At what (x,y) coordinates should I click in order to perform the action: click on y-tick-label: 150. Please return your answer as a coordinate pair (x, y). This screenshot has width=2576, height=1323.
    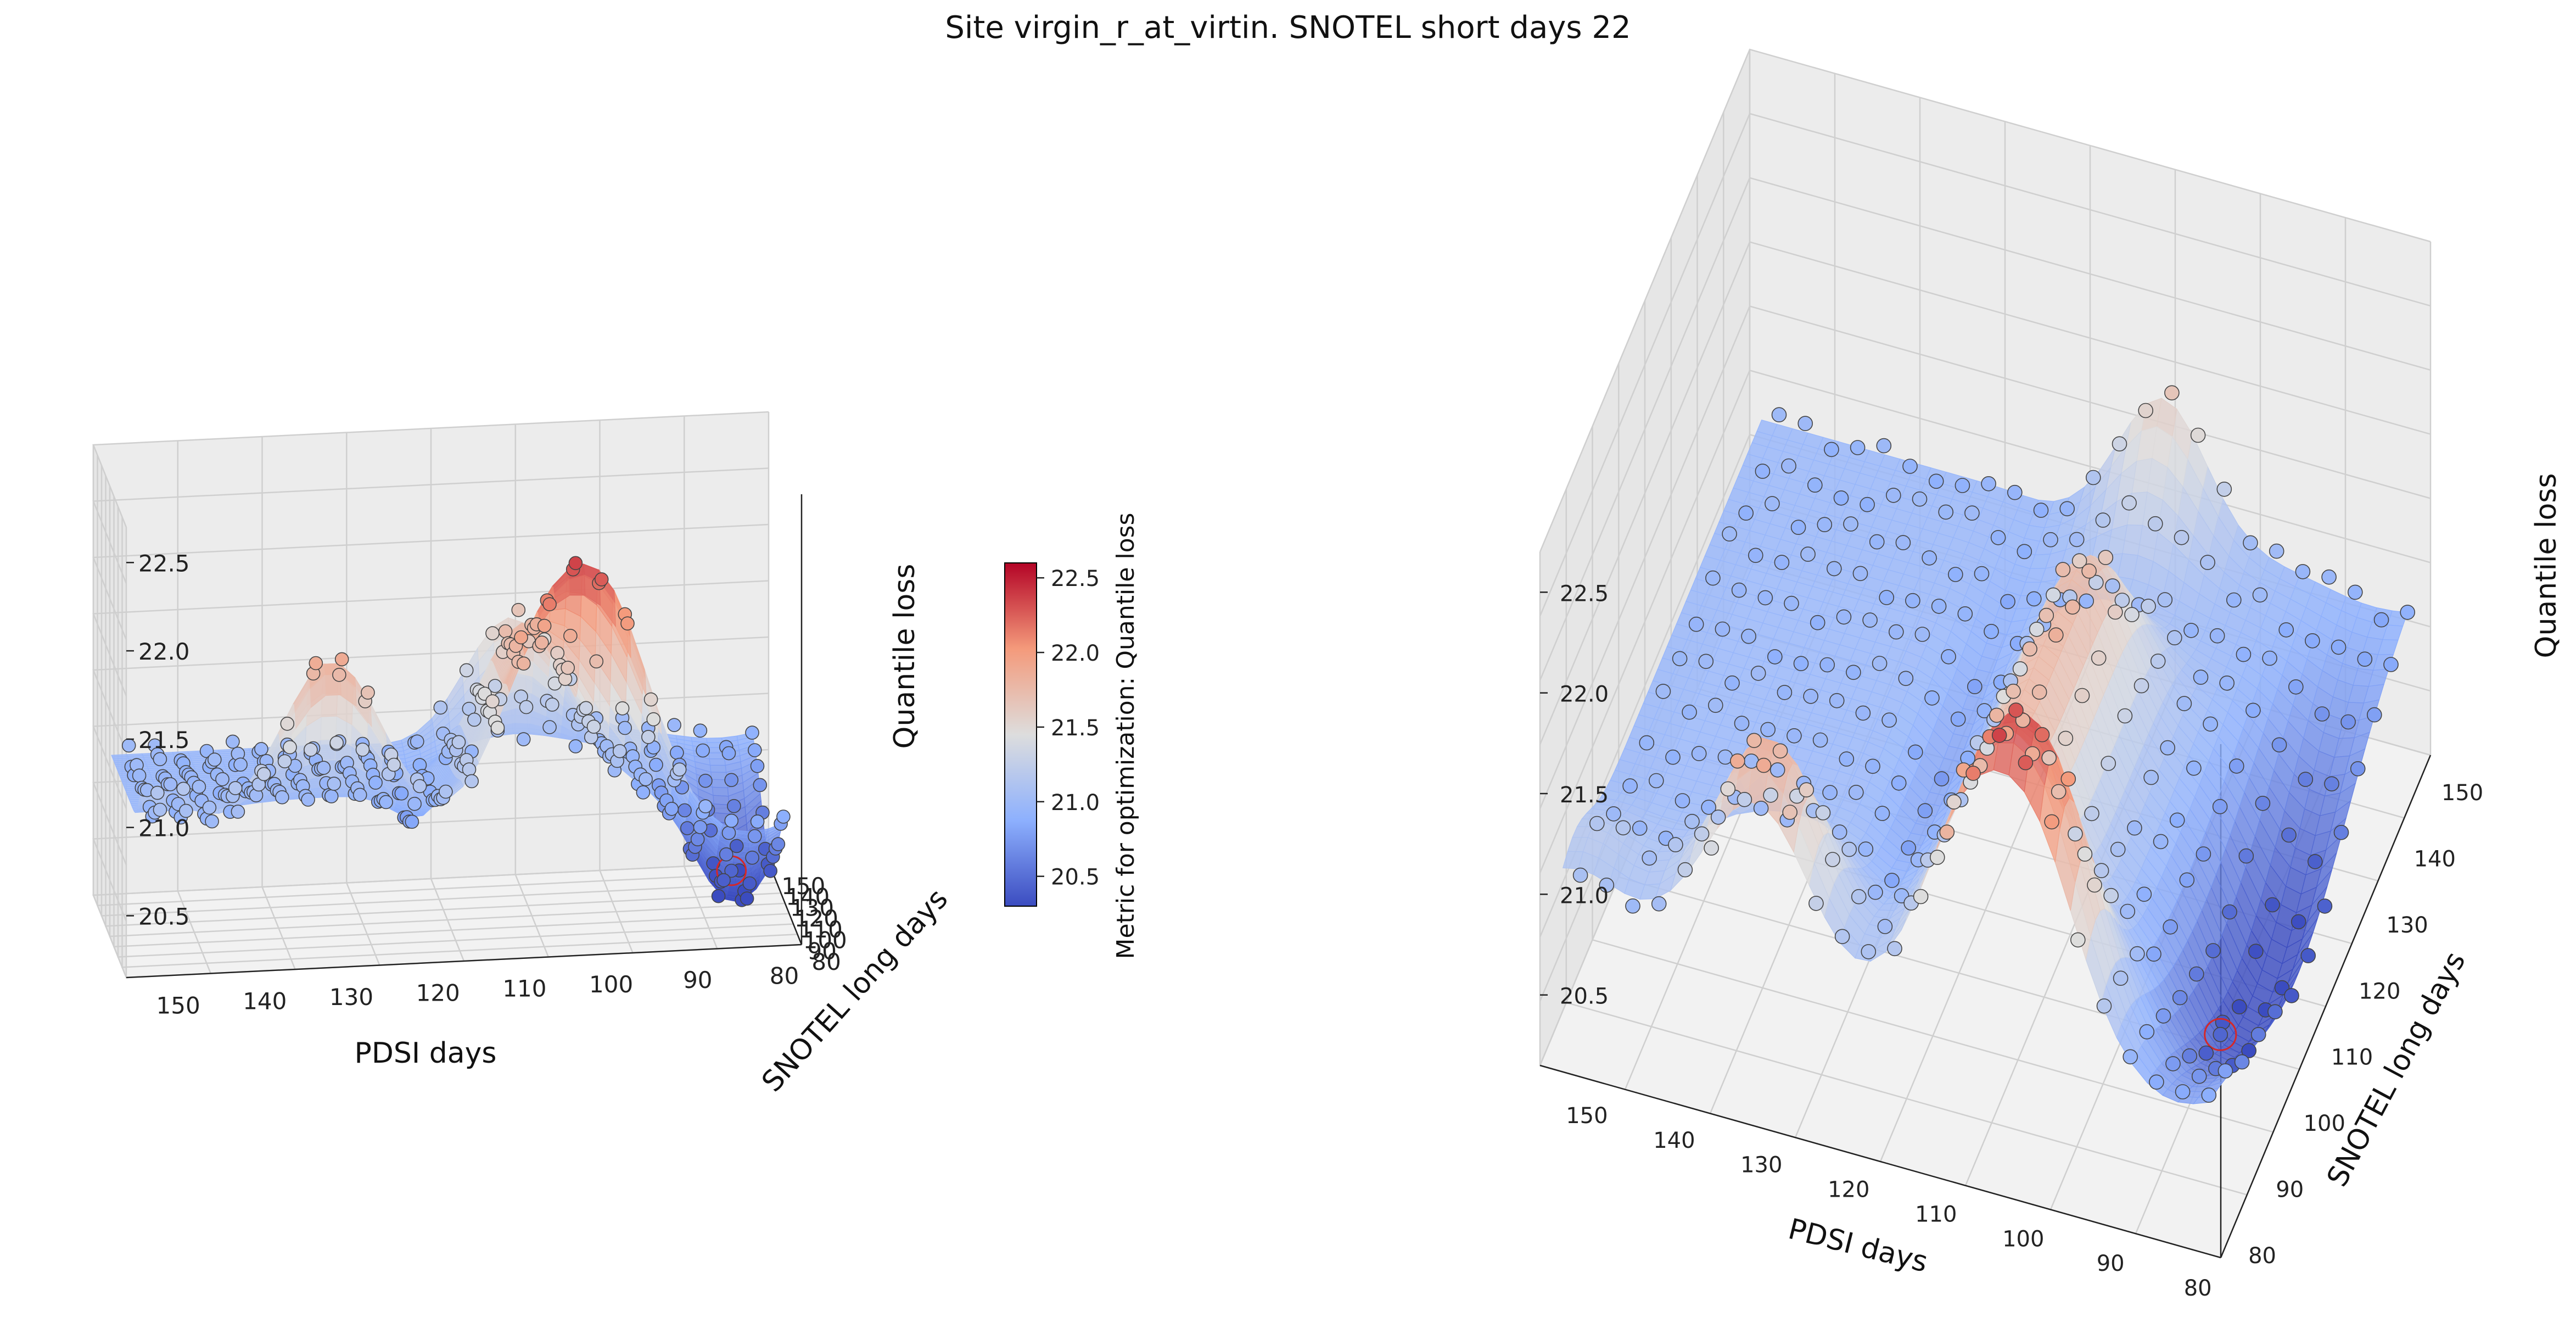
    Looking at the image, I should click on (803, 886).